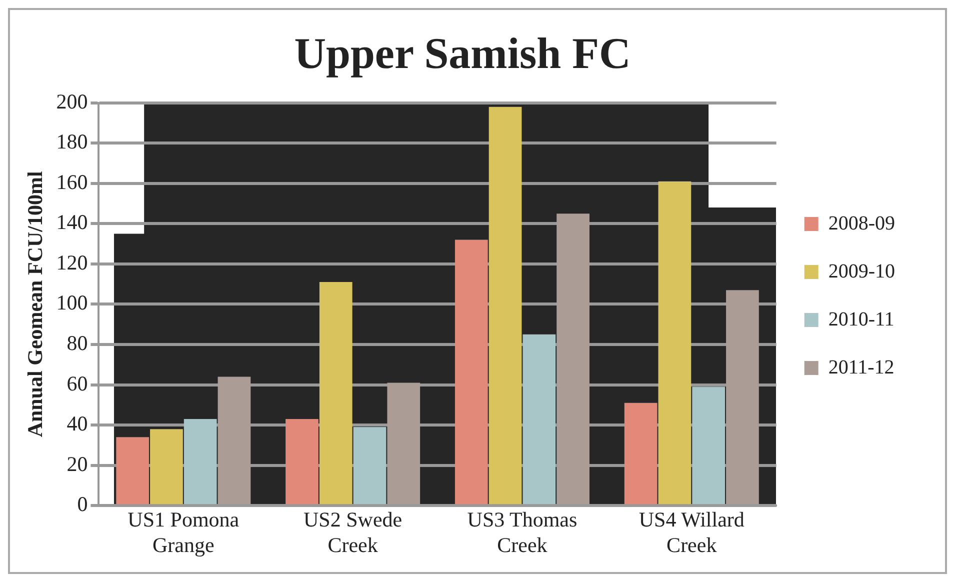 The image size is (955, 582). What do you see at coordinates (77, 383) in the screenshot?
I see `y-tick-label: 60` at bounding box center [77, 383].